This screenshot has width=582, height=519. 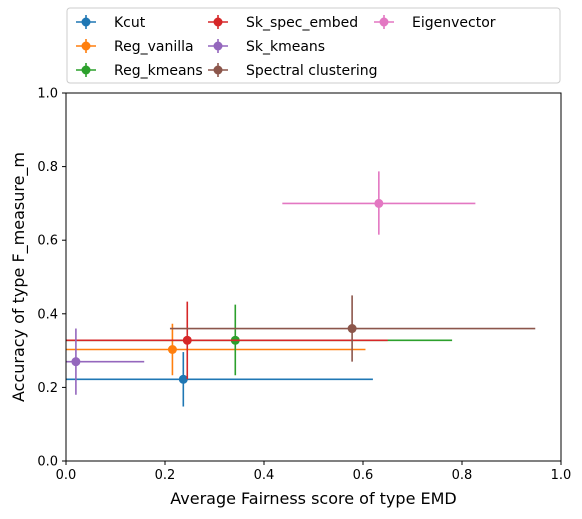 What do you see at coordinates (462, 475) in the screenshot?
I see `x-tick-label: 0.8` at bounding box center [462, 475].